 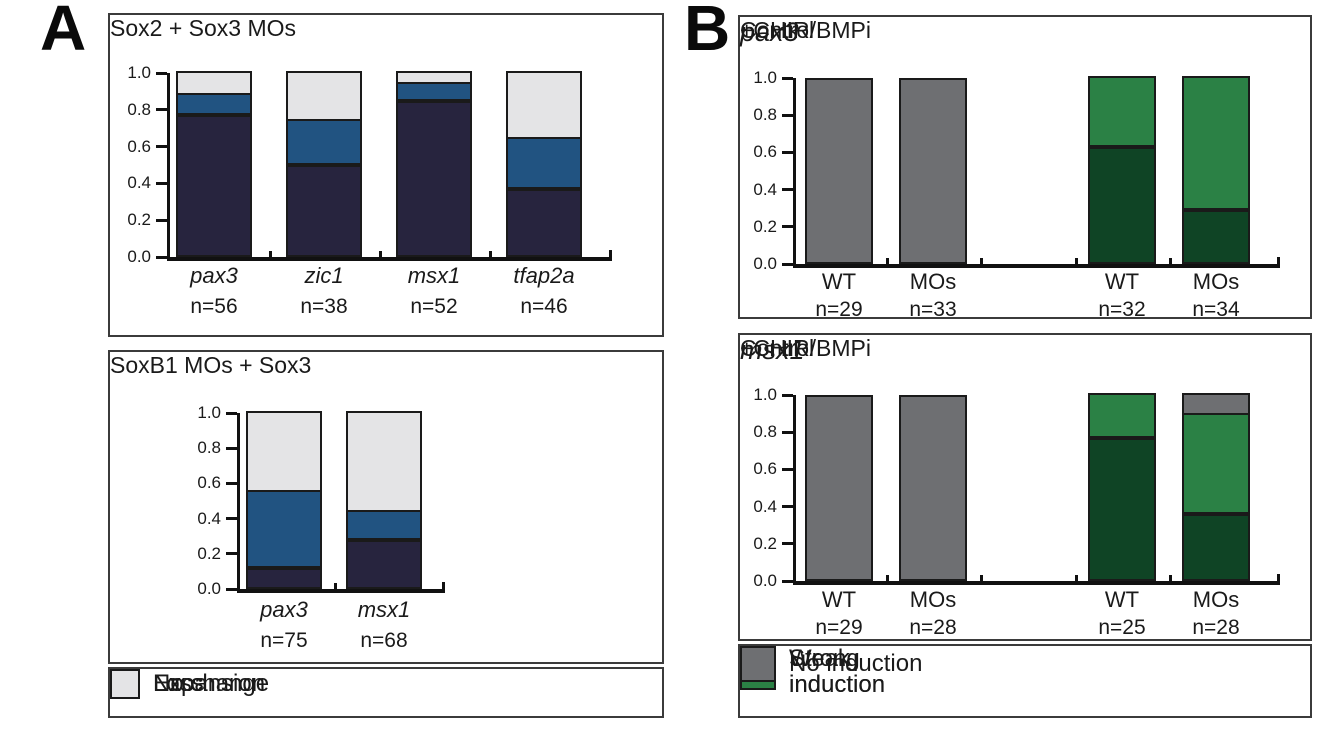 What do you see at coordinates (384, 461) in the screenshot?
I see `bar-segment-no_change` at bounding box center [384, 461].